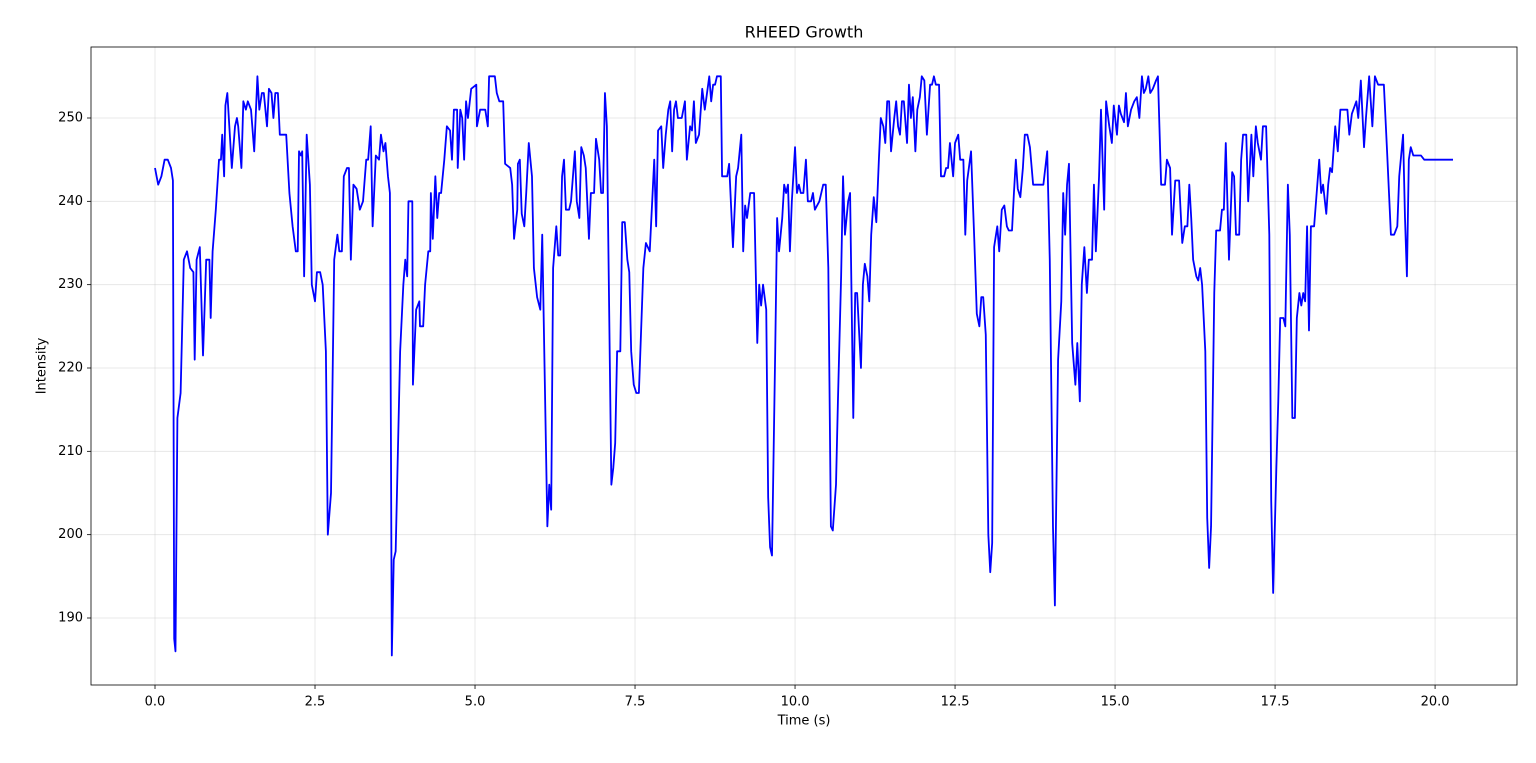  Describe the element at coordinates (70, 534) in the screenshot. I see `y-tick-label: 200` at that location.